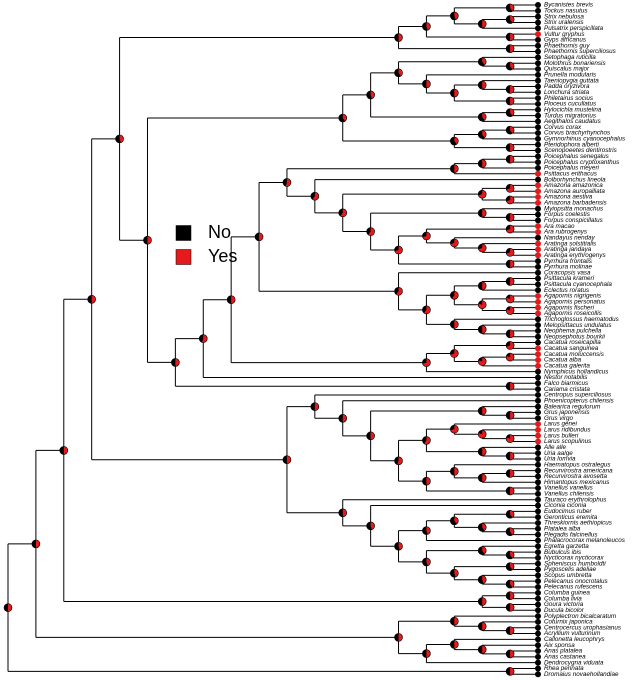 This screenshot has height=680, width=632. Describe the element at coordinates (574, 354) in the screenshot. I see `tip-label: Cacatua moluccensis` at that location.